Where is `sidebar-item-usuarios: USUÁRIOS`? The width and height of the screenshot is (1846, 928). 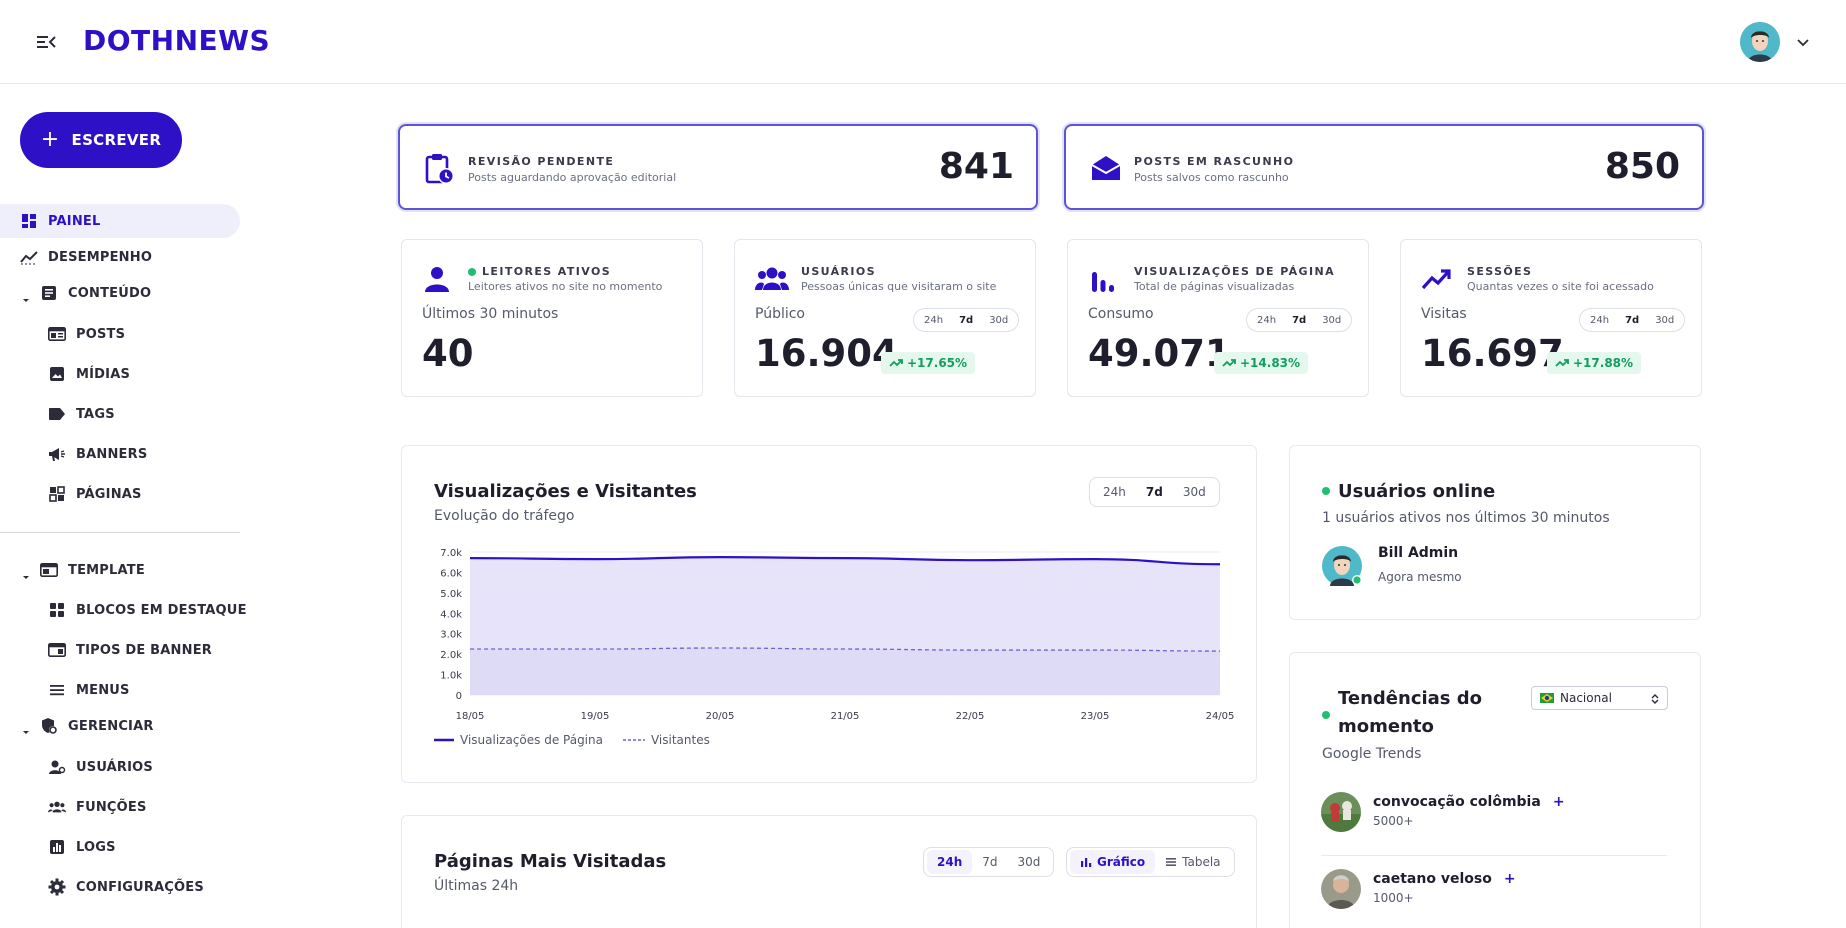
sidebar-item-usuarios: USUÁRIOS is located at coordinates (100, 767).